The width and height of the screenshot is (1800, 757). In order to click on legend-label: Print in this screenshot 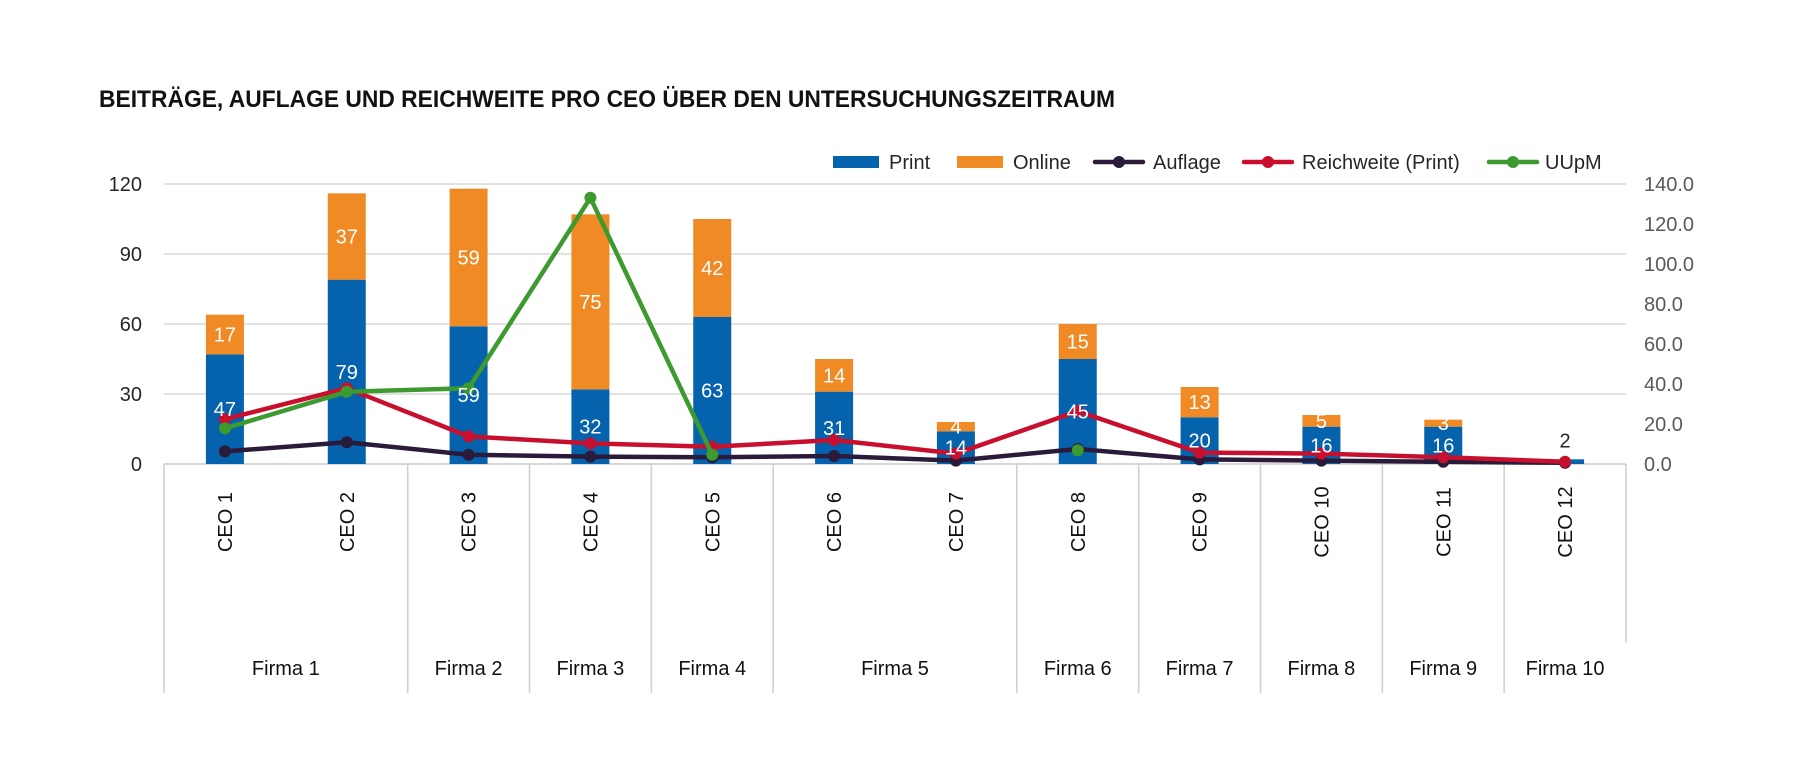, I will do `click(910, 163)`.